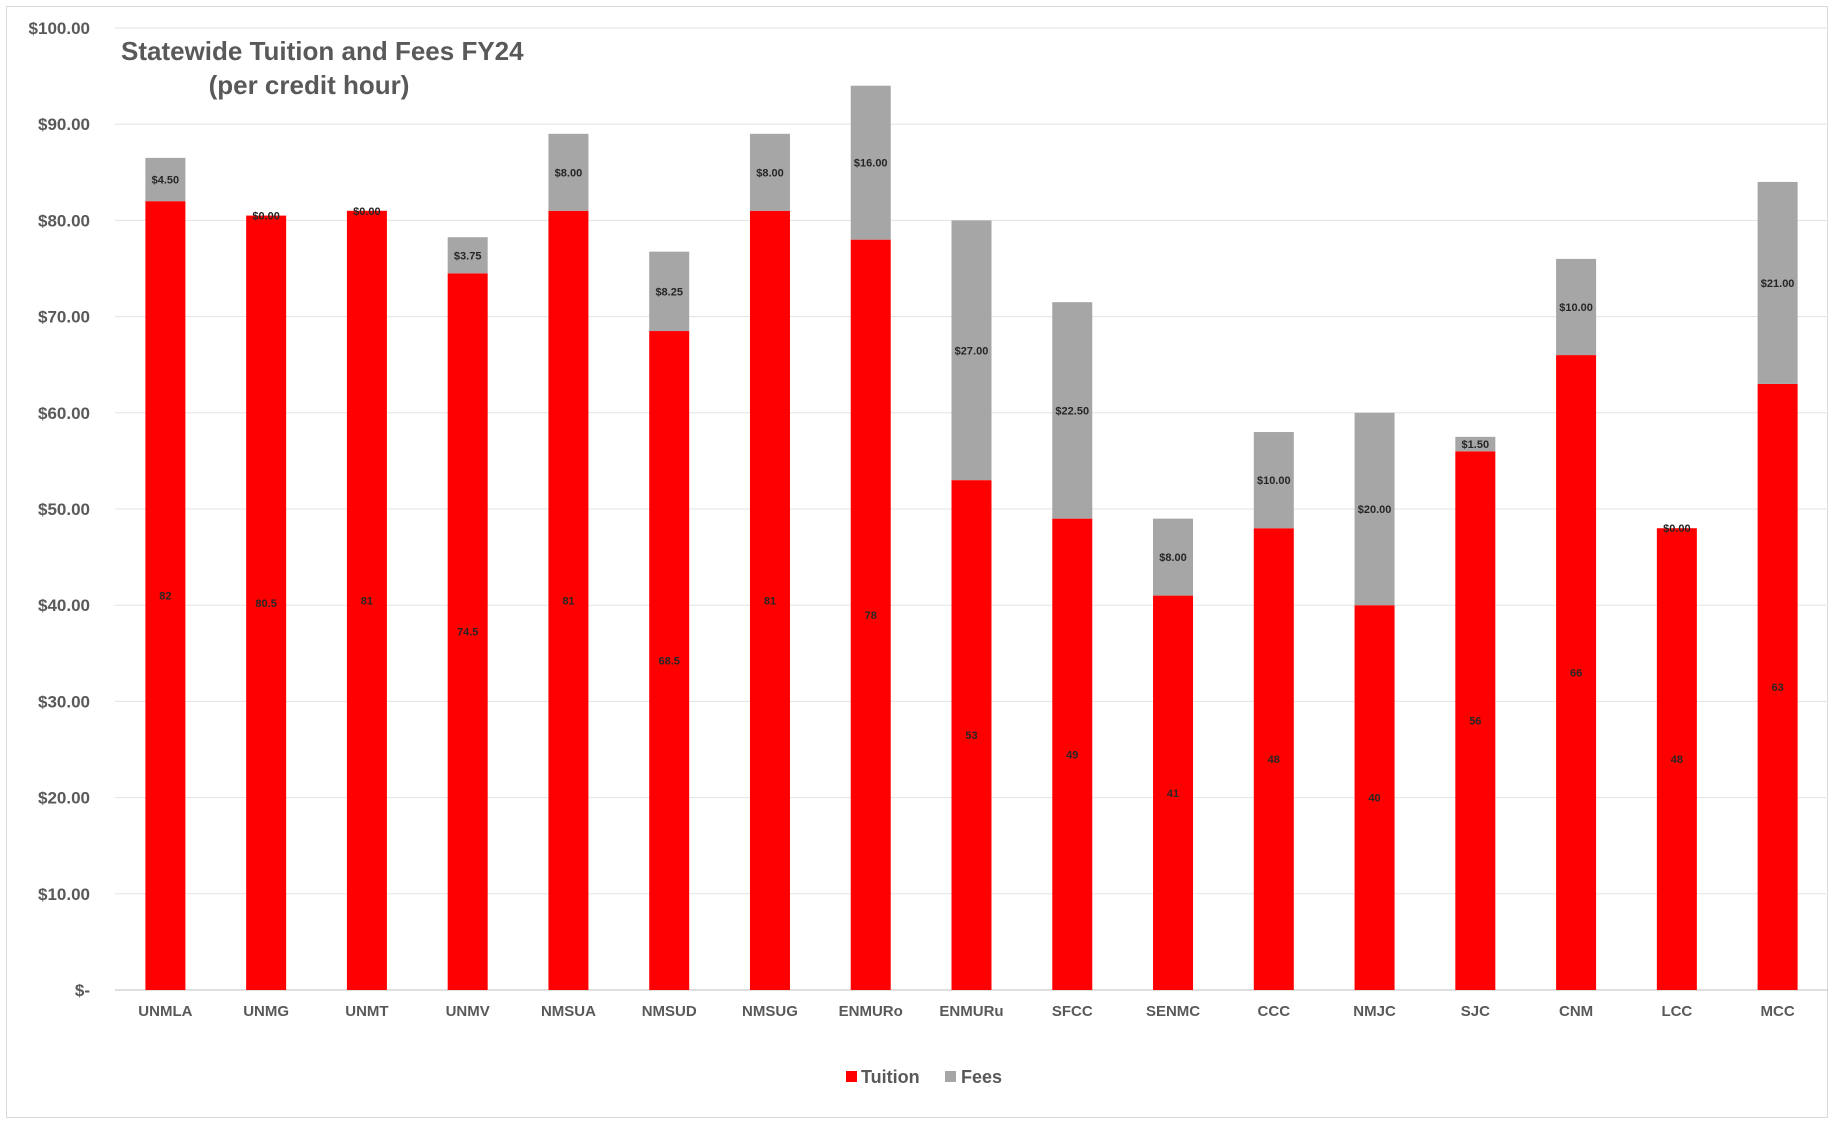 Image resolution: width=1834 pixels, height=1124 pixels. Describe the element at coordinates (1374, 1011) in the screenshot. I see `x-tick-label: NMJC` at that location.